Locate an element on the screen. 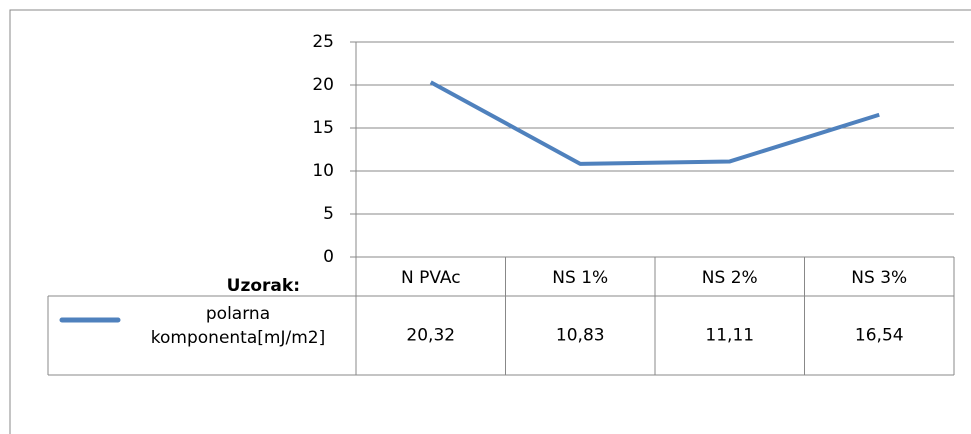 This screenshot has width=971, height=434. x-tick-label: N PVAc is located at coordinates (431, 278).